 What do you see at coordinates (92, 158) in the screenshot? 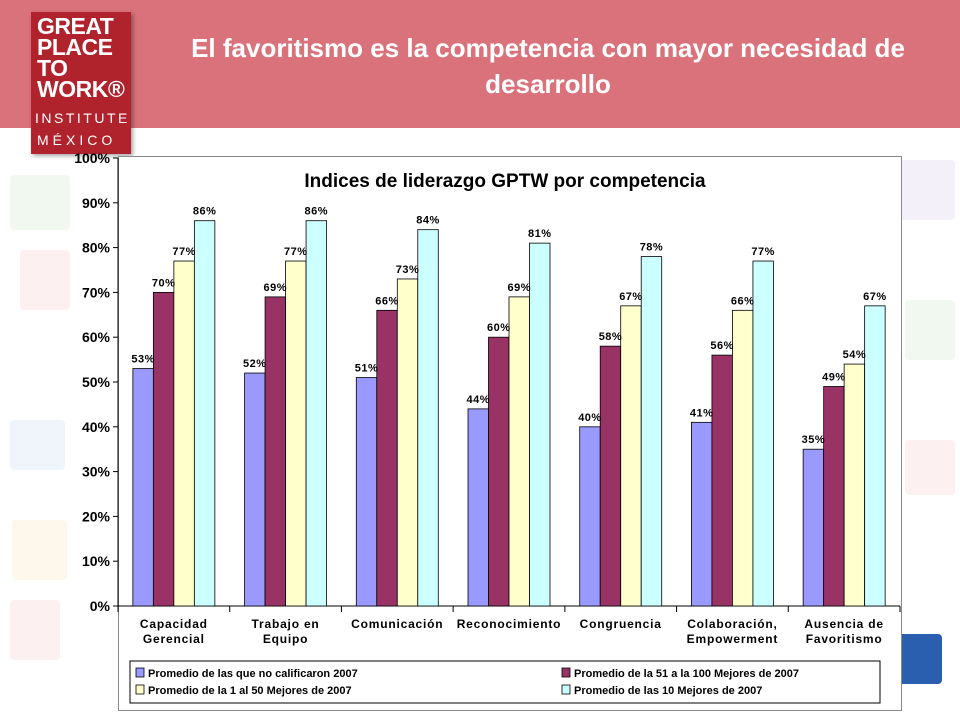
I see `y-tick-label: 100%` at bounding box center [92, 158].